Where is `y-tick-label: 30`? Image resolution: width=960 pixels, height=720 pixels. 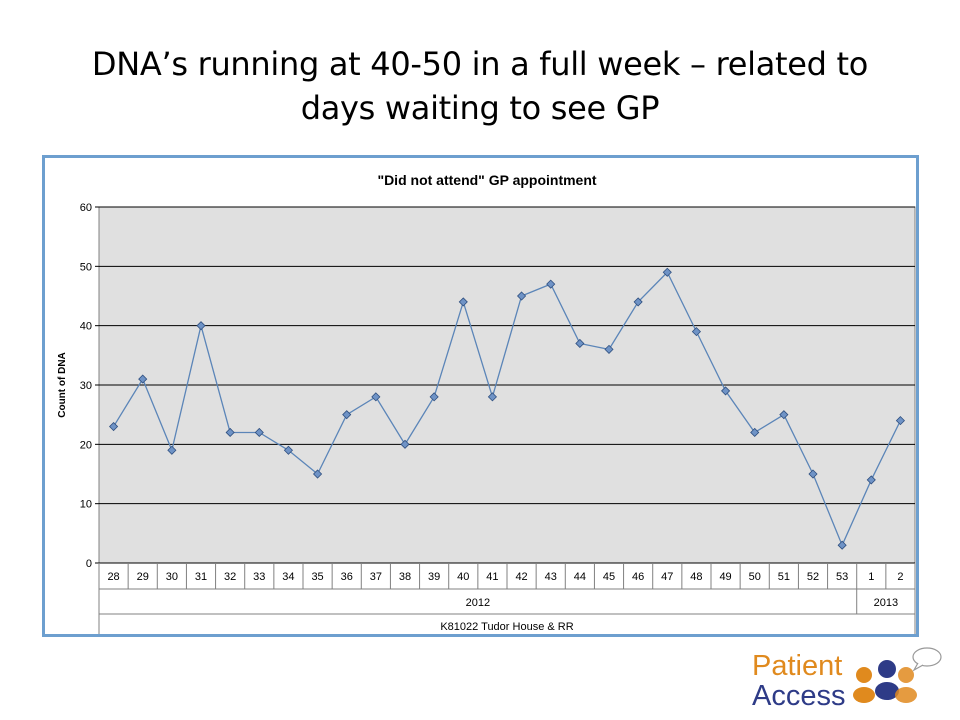 y-tick-label: 30 is located at coordinates (86, 386).